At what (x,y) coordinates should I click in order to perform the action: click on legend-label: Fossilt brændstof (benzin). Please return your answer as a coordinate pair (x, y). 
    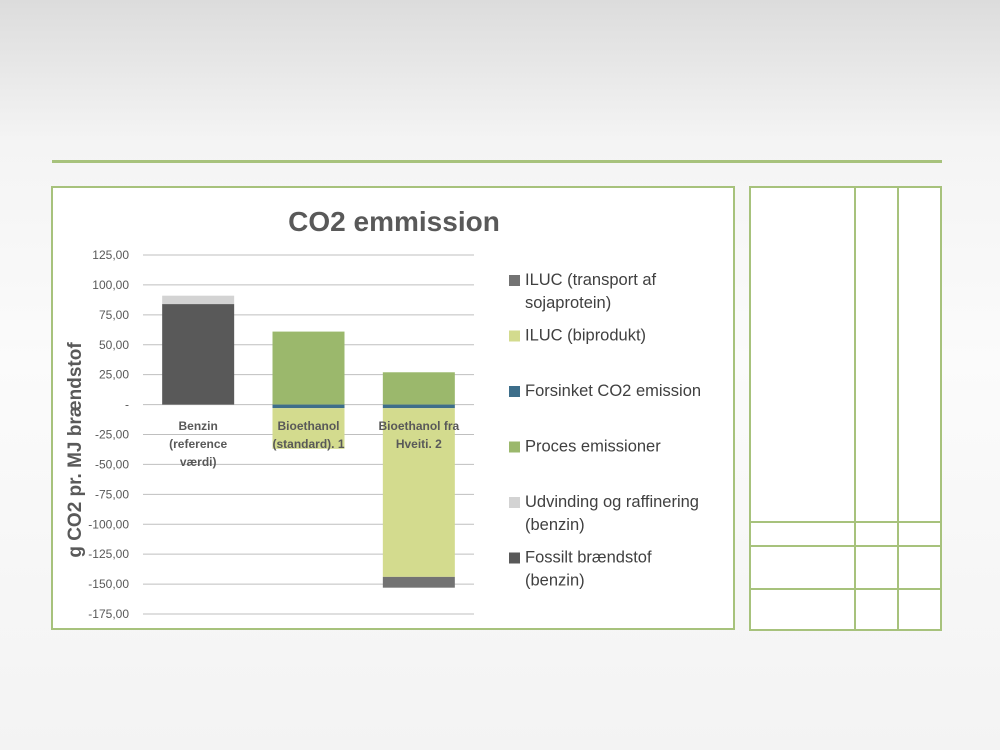
    Looking at the image, I should click on (588, 569).